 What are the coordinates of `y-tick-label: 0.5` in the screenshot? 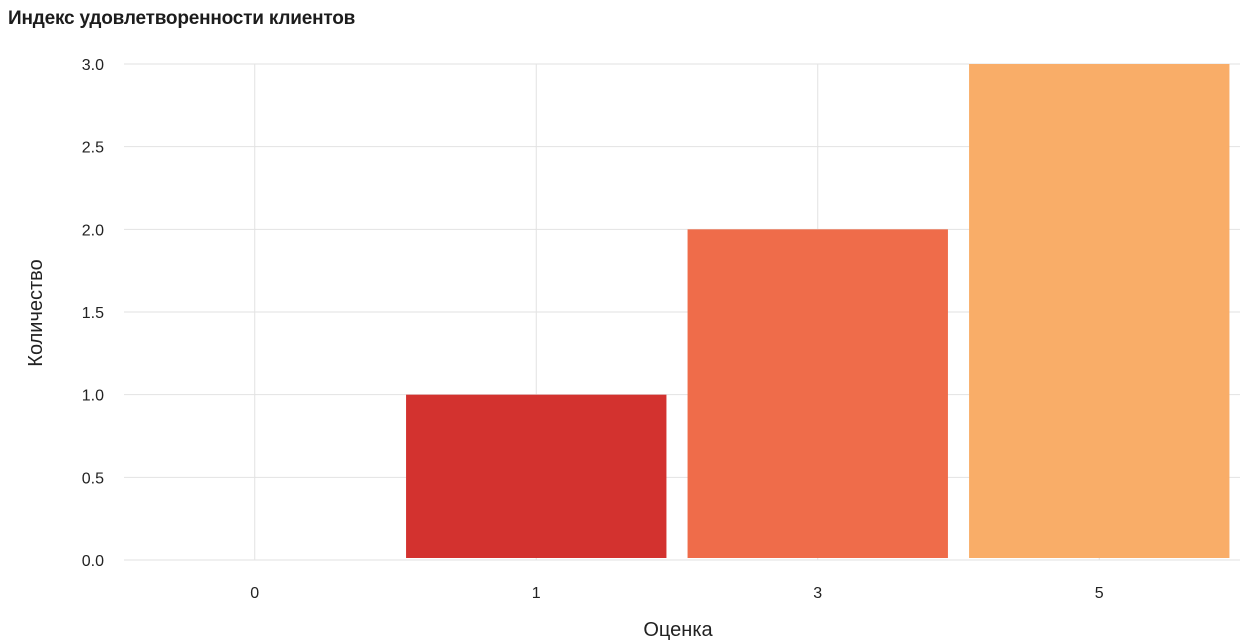 It's located at (93, 478).